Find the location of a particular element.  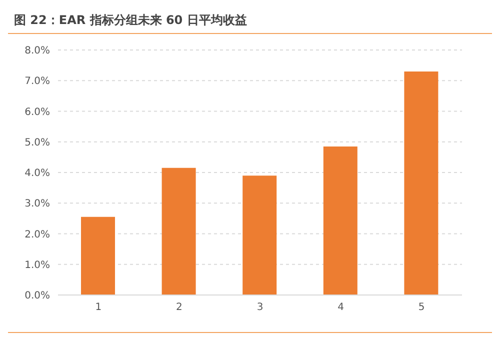

y-tick-label: 6.0% is located at coordinates (37, 112).